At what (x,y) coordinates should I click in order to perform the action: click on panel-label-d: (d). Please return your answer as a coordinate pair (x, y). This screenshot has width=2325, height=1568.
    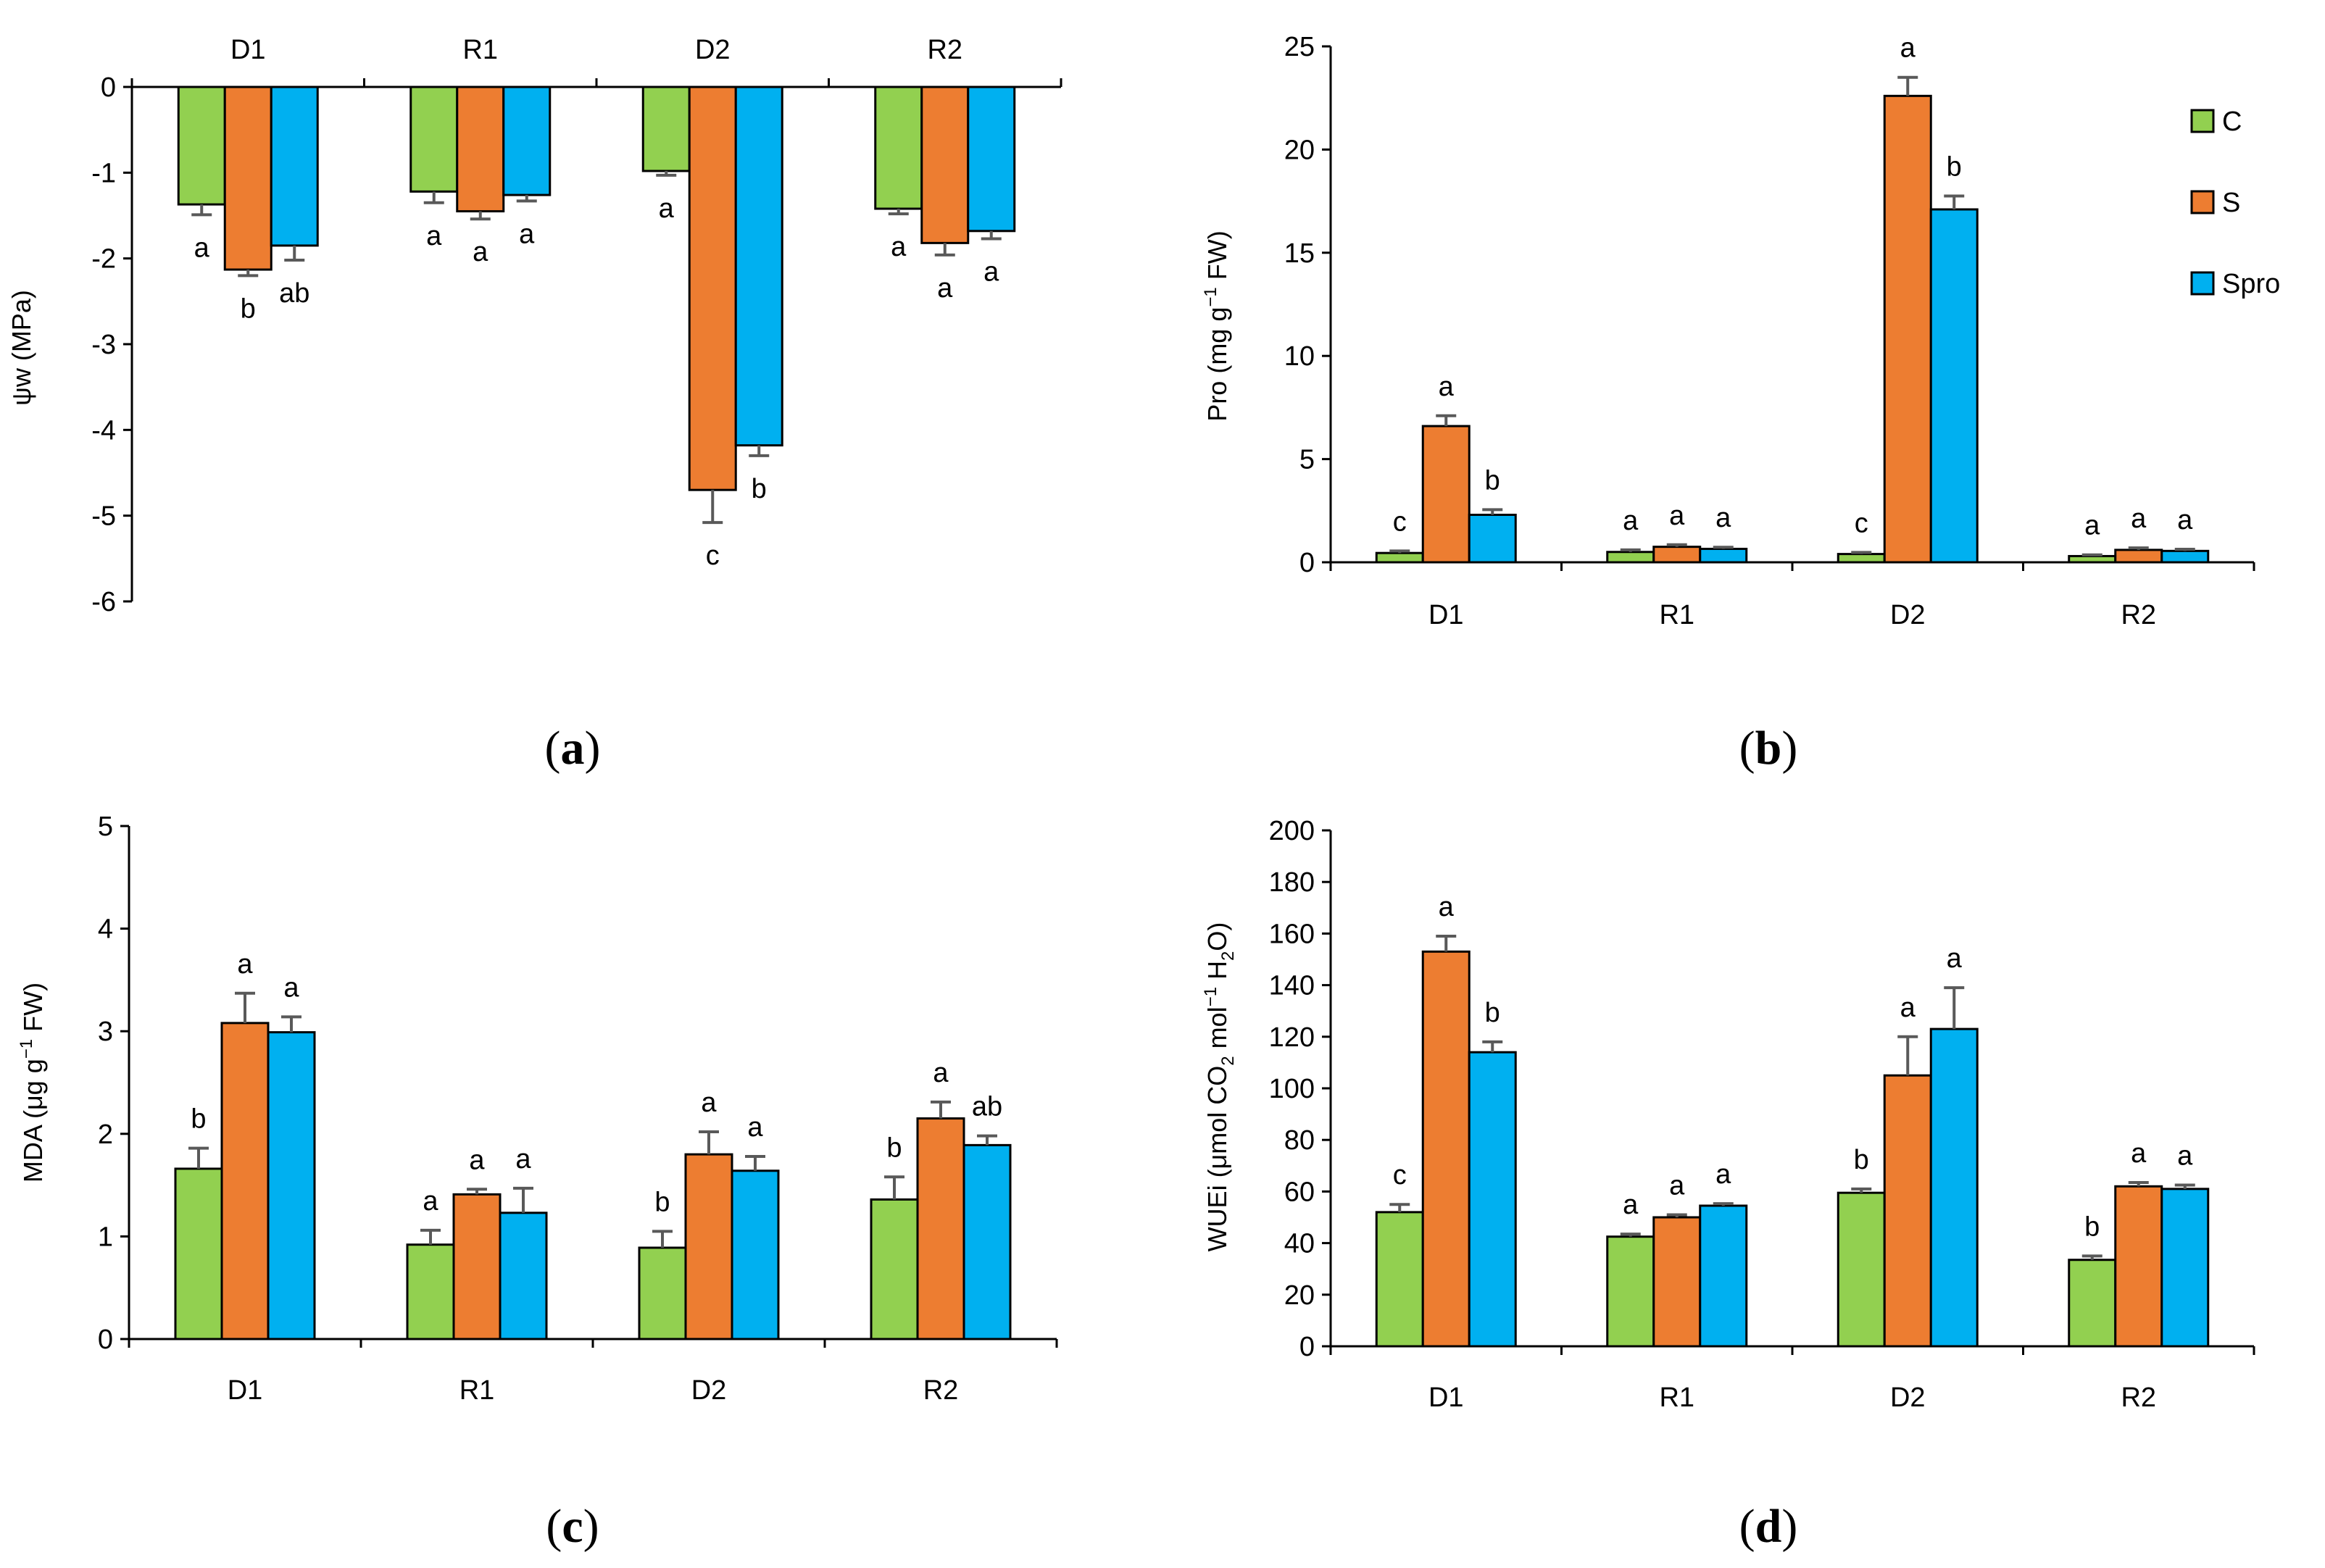
    Looking at the image, I should click on (1769, 1526).